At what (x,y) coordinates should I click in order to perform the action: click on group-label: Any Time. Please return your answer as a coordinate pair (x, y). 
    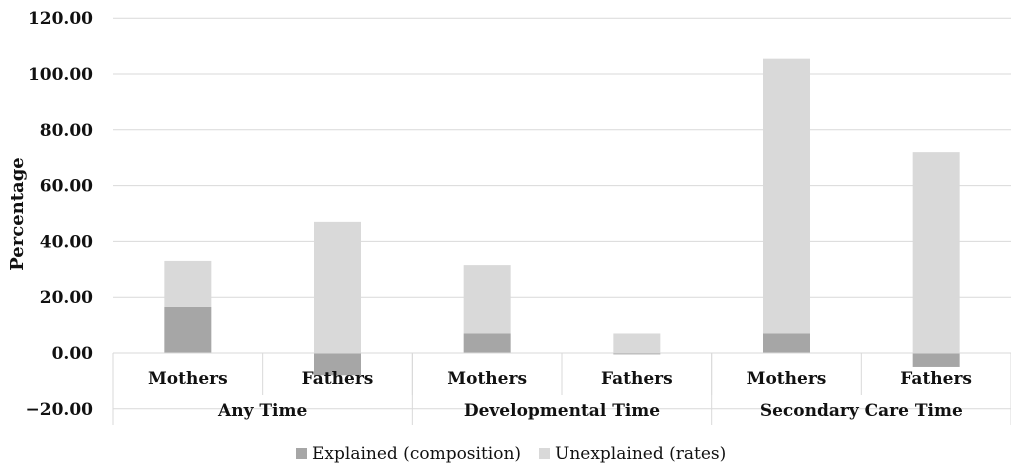
    Looking at the image, I should click on (262, 411).